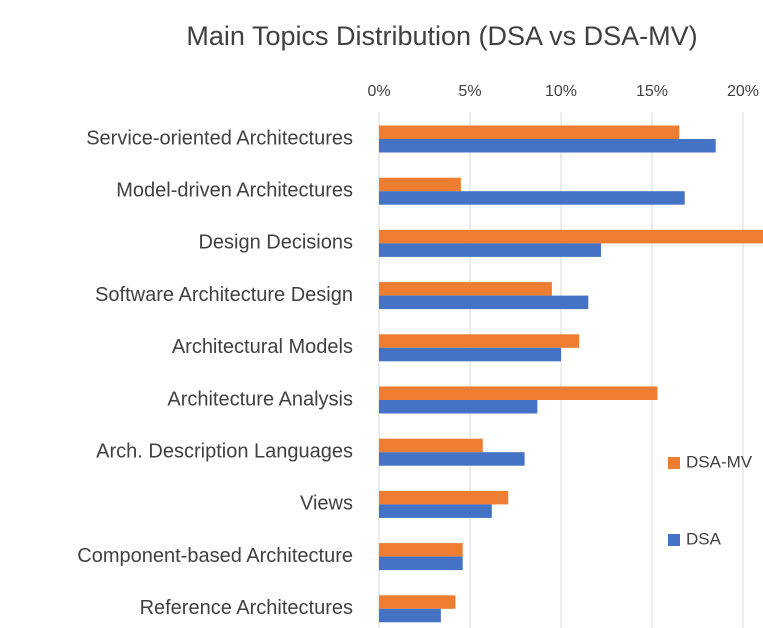 The image size is (763, 628). Describe the element at coordinates (275, 243) in the screenshot. I see `y-tick-label: Design Decisions` at that location.